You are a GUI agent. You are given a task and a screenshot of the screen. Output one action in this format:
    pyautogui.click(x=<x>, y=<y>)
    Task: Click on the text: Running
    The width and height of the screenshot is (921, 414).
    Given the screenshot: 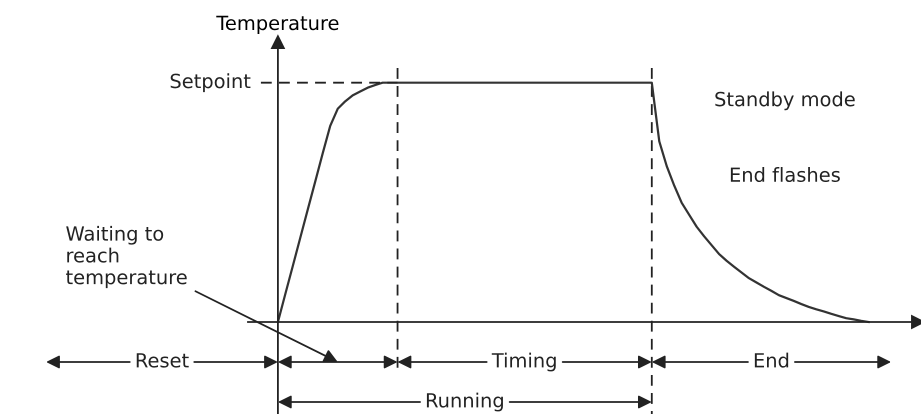 What is the action you would take?
    pyautogui.click(x=464, y=402)
    